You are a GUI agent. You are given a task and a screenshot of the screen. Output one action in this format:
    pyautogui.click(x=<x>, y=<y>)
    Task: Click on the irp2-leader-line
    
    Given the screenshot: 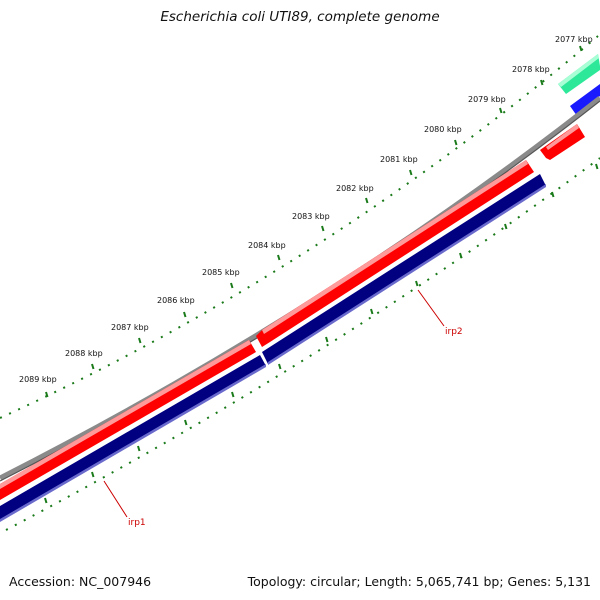 What is the action you would take?
    pyautogui.click(x=431, y=308)
    